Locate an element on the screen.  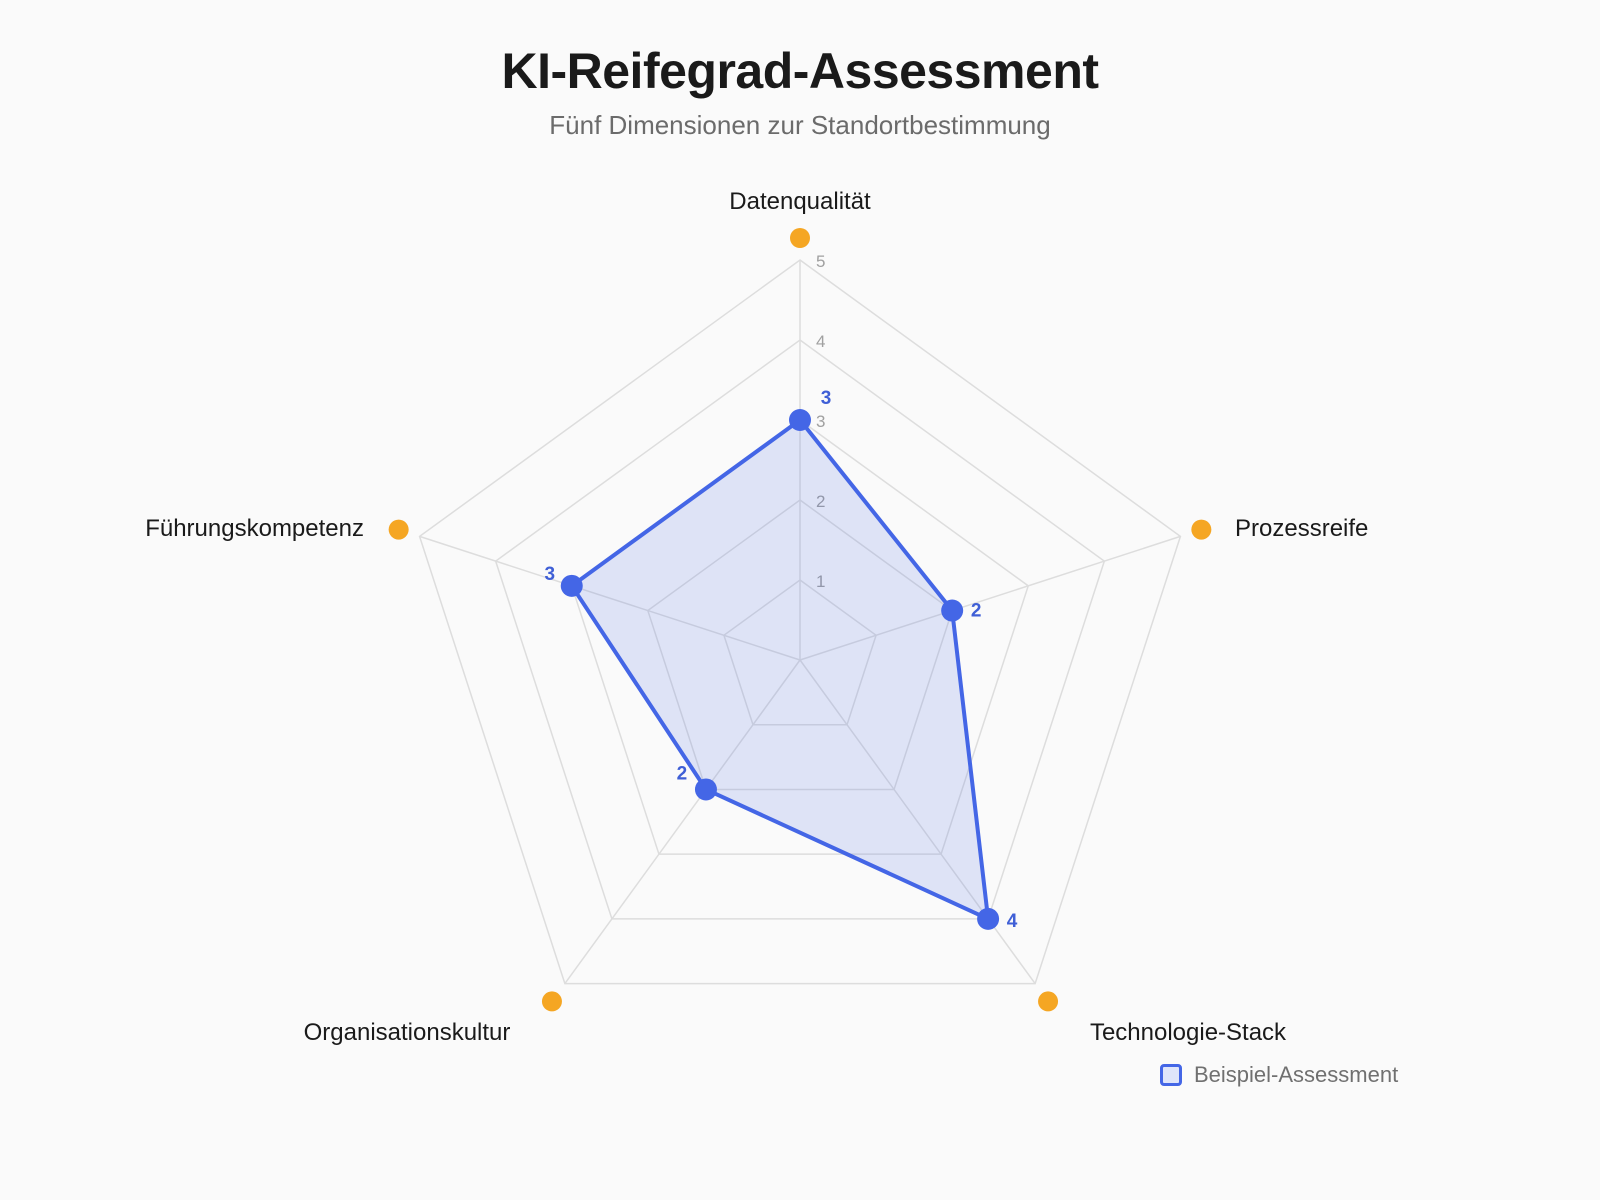
axis-label-4: Führungskompetenz is located at coordinates (254, 528).